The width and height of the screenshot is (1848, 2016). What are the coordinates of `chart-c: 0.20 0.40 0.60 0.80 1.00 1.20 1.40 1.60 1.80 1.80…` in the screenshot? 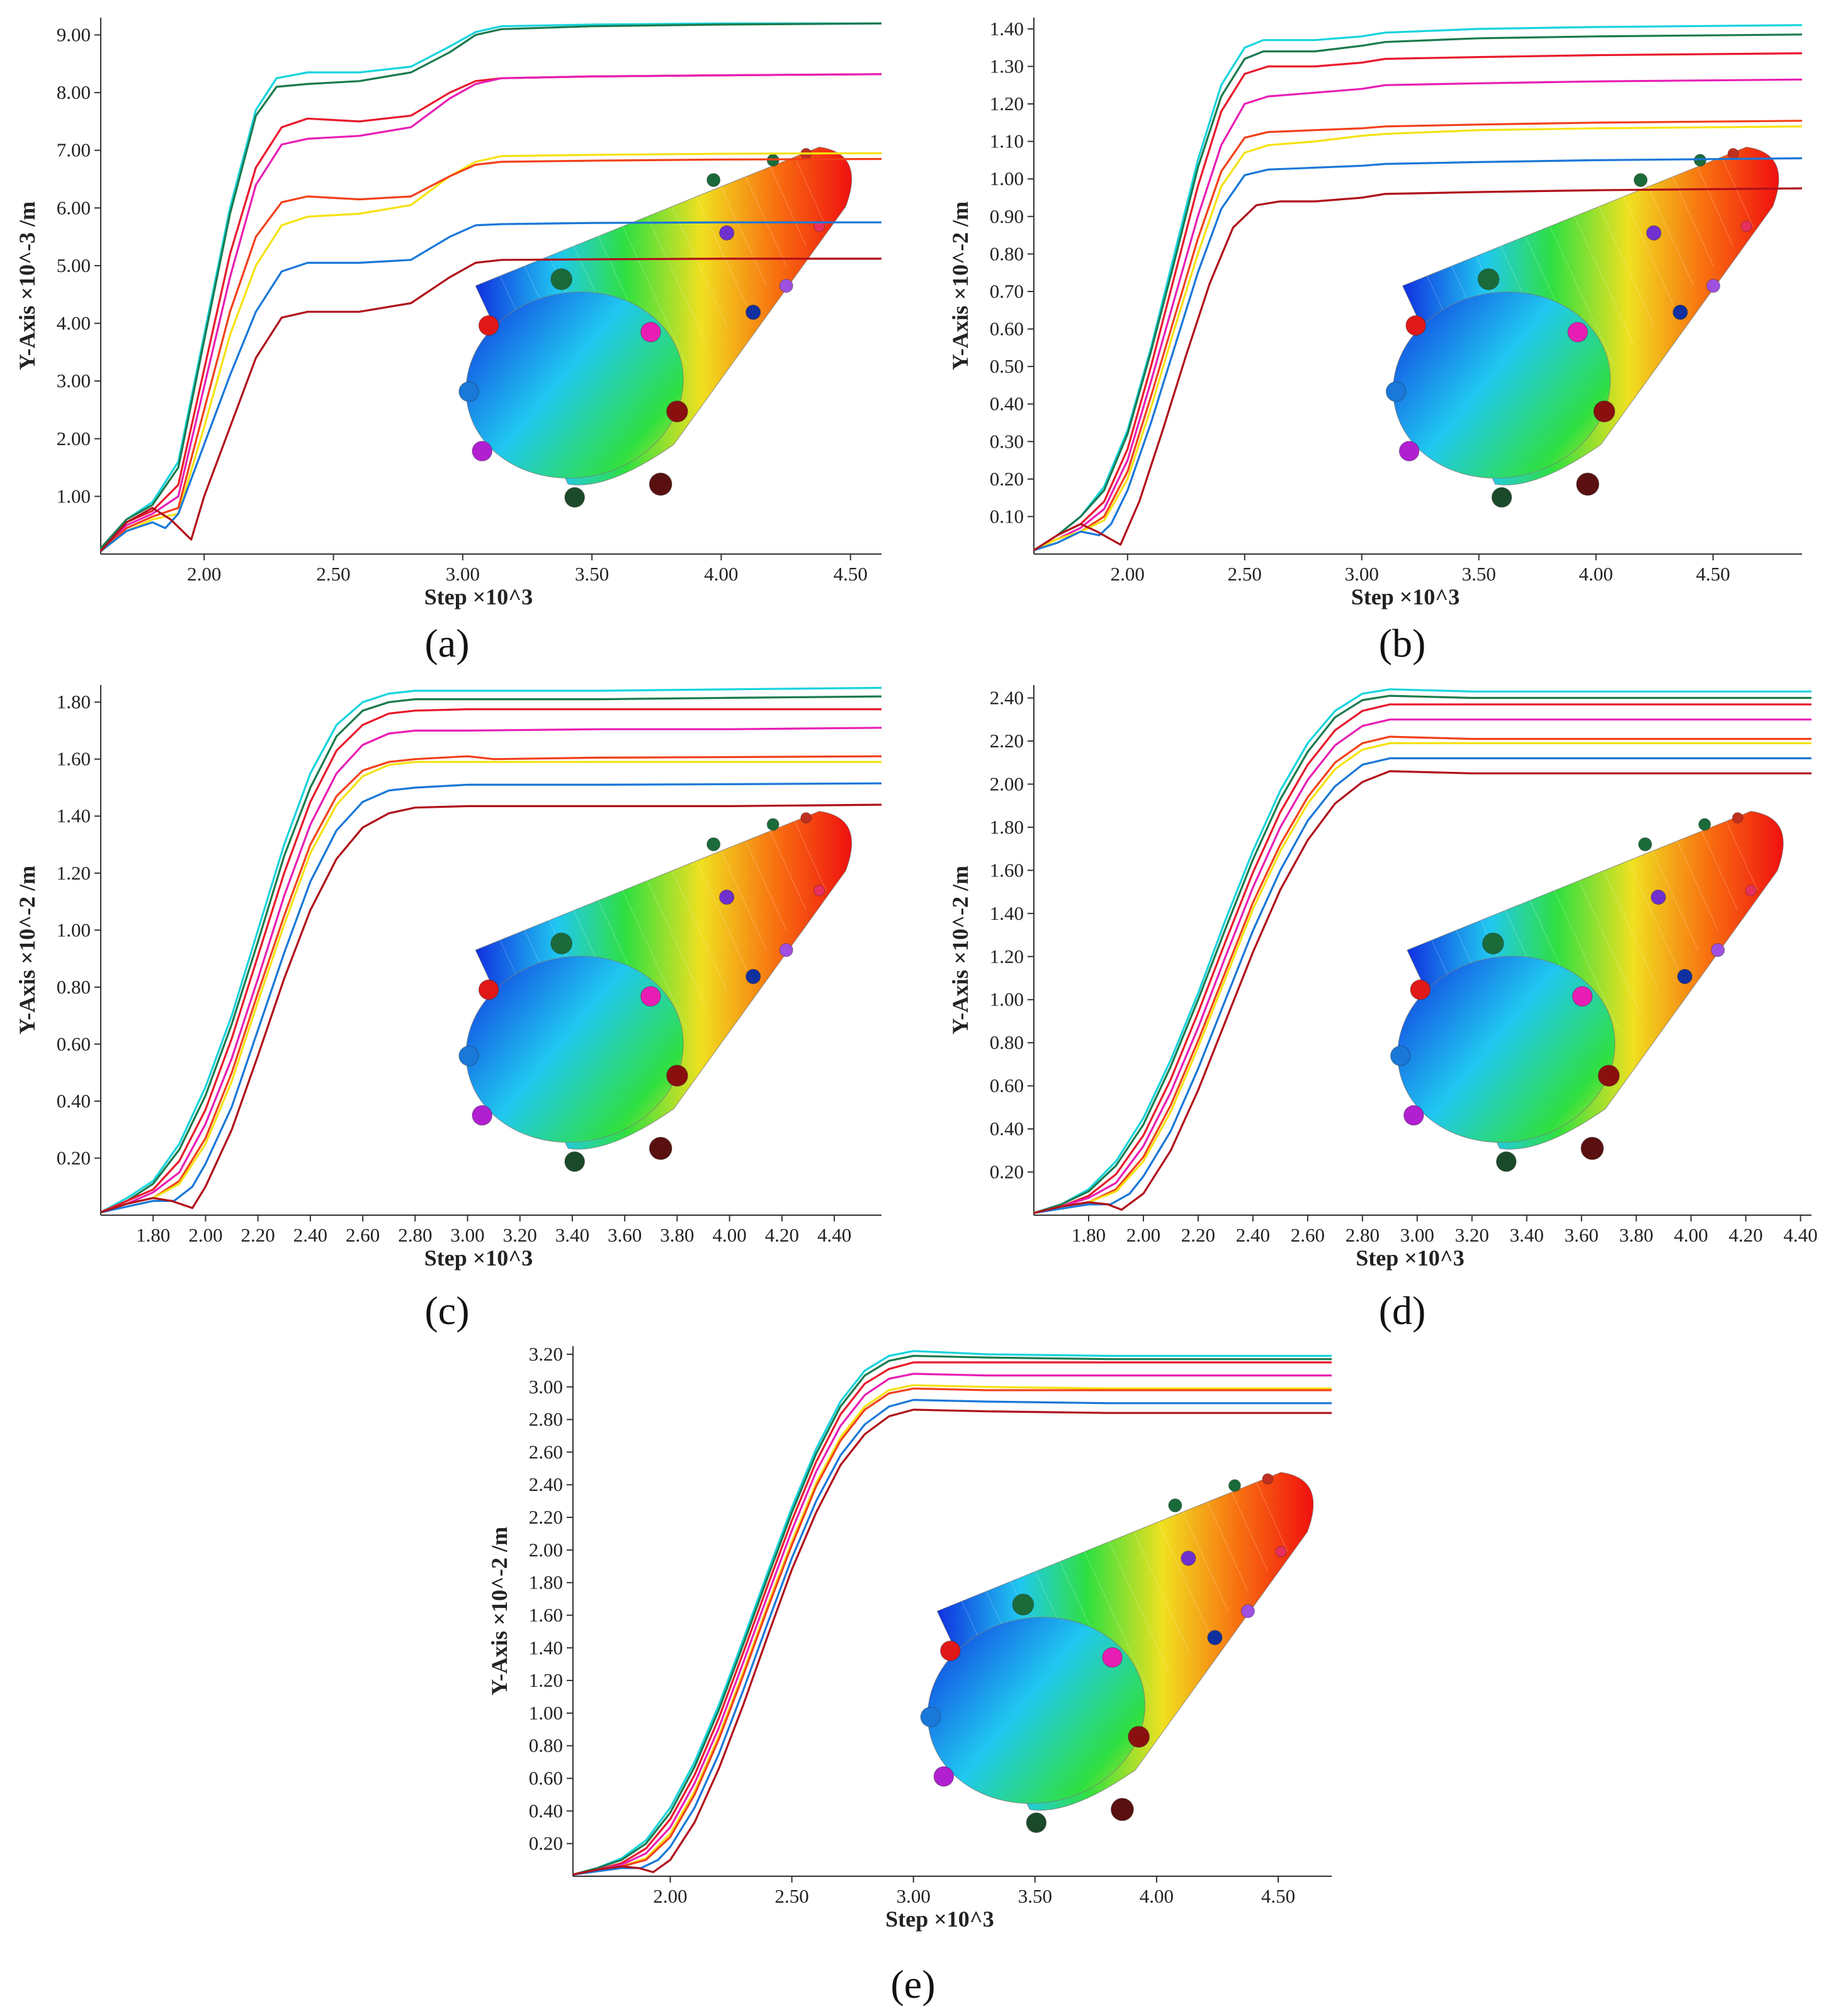 It's located at (448, 978).